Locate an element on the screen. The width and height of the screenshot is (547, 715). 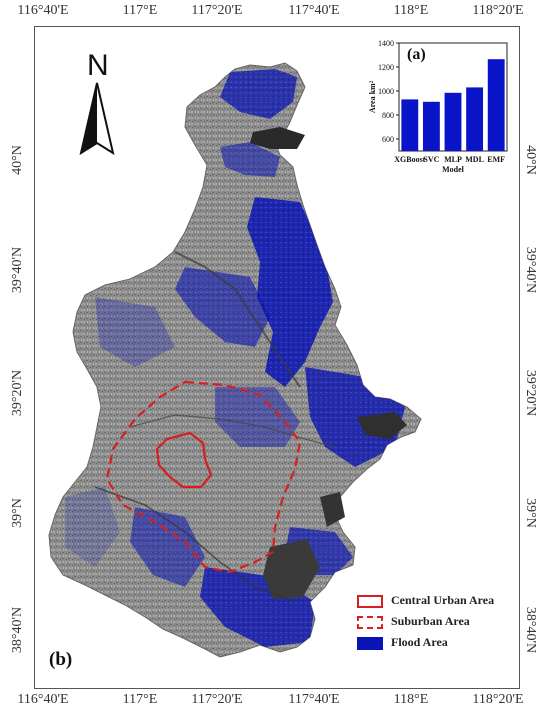
chart-title: (a) is located at coordinates (416, 54).